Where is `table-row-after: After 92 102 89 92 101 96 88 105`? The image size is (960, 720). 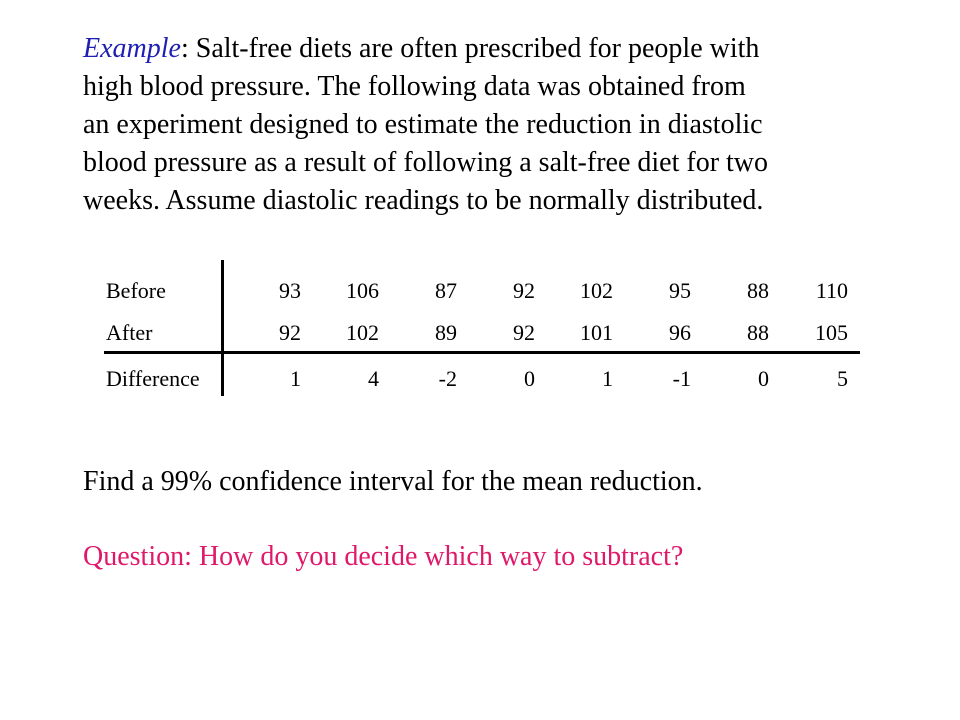
table-row-after: After 92 102 89 92 101 96 88 105 is located at coordinates (484, 333).